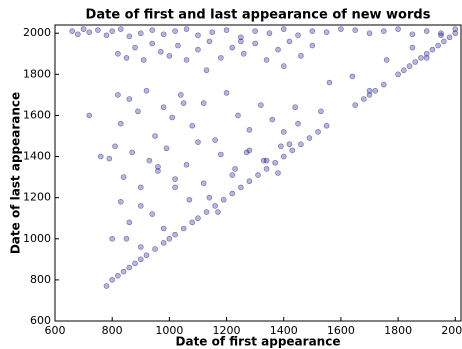 This screenshot has height=349, width=462. Describe the element at coordinates (169, 330) in the screenshot. I see `x-tick-label: 1000` at that location.